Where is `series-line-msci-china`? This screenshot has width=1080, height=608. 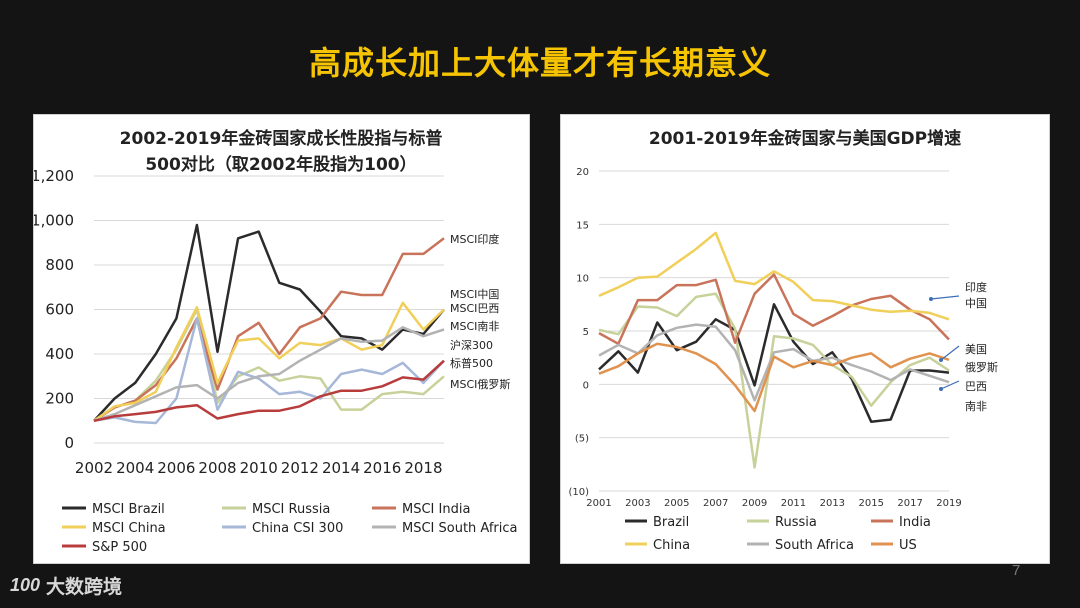 series-line-msci-china is located at coordinates (269, 361).